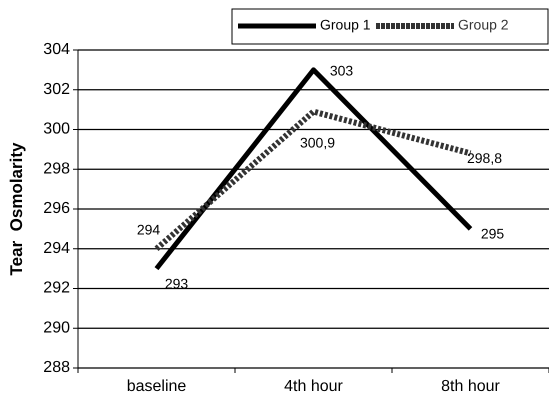 The image size is (549, 403). I want to click on data-label: 295, so click(492, 234).